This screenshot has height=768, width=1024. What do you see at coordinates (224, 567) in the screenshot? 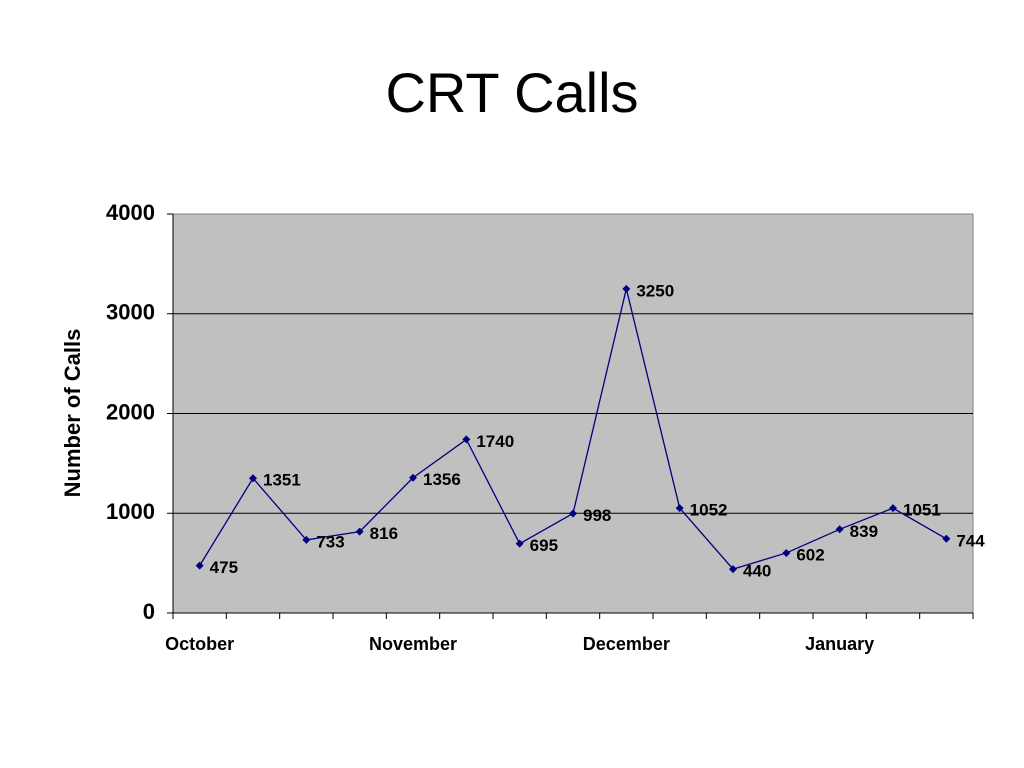
I see `data-label: 475` at bounding box center [224, 567].